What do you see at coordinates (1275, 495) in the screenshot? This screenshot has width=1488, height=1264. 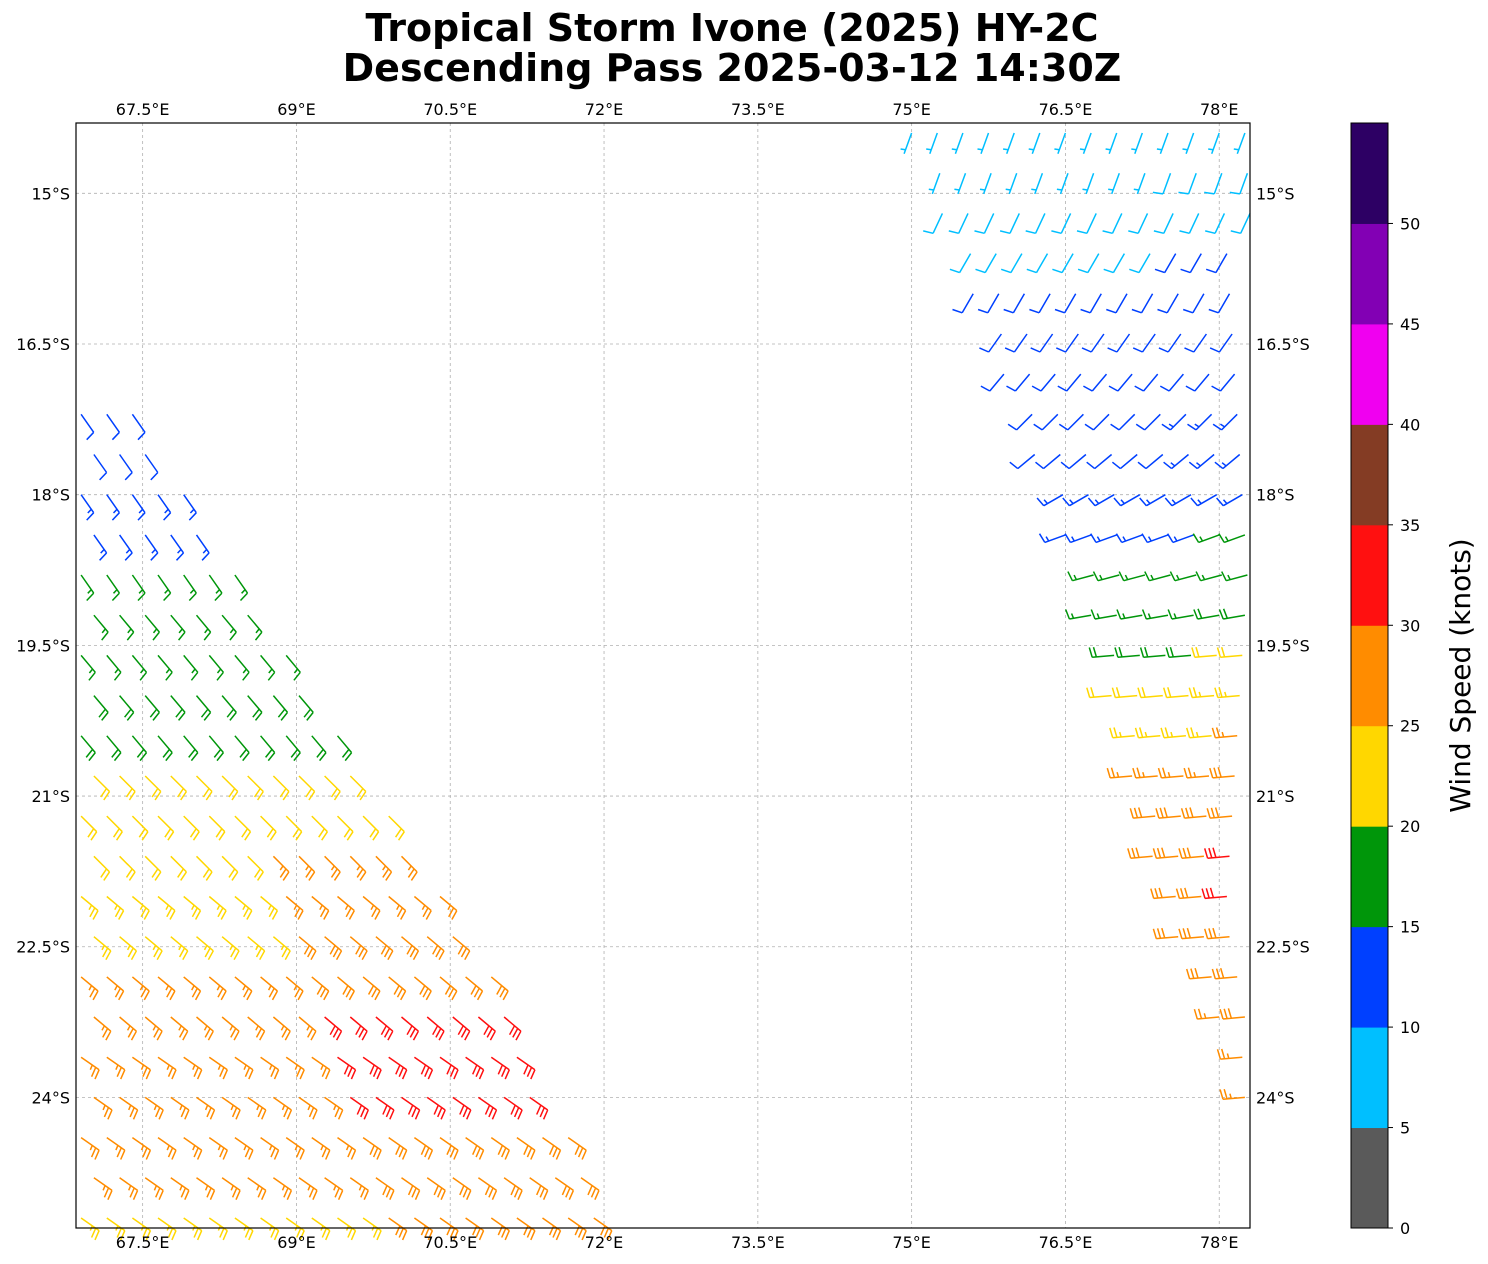 I see `y-tick-label-right: 18°S` at bounding box center [1275, 495].